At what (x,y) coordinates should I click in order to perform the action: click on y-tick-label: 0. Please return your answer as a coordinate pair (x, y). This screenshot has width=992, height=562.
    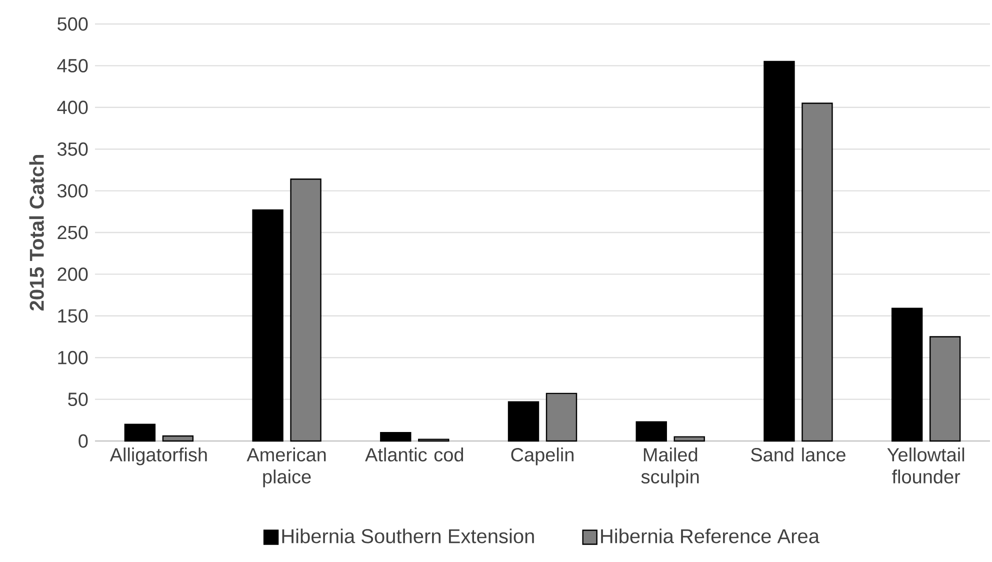
    Looking at the image, I should click on (83, 441).